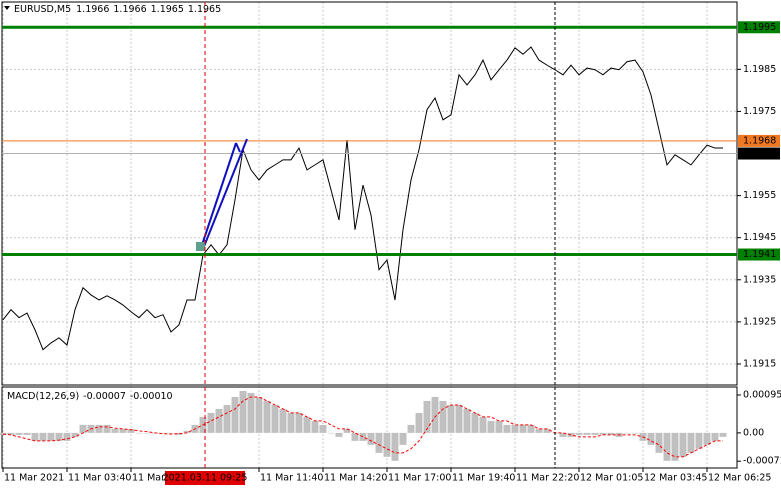  Describe the element at coordinates (104, 396) in the screenshot. I see `macd-reading: -0.00007` at that location.